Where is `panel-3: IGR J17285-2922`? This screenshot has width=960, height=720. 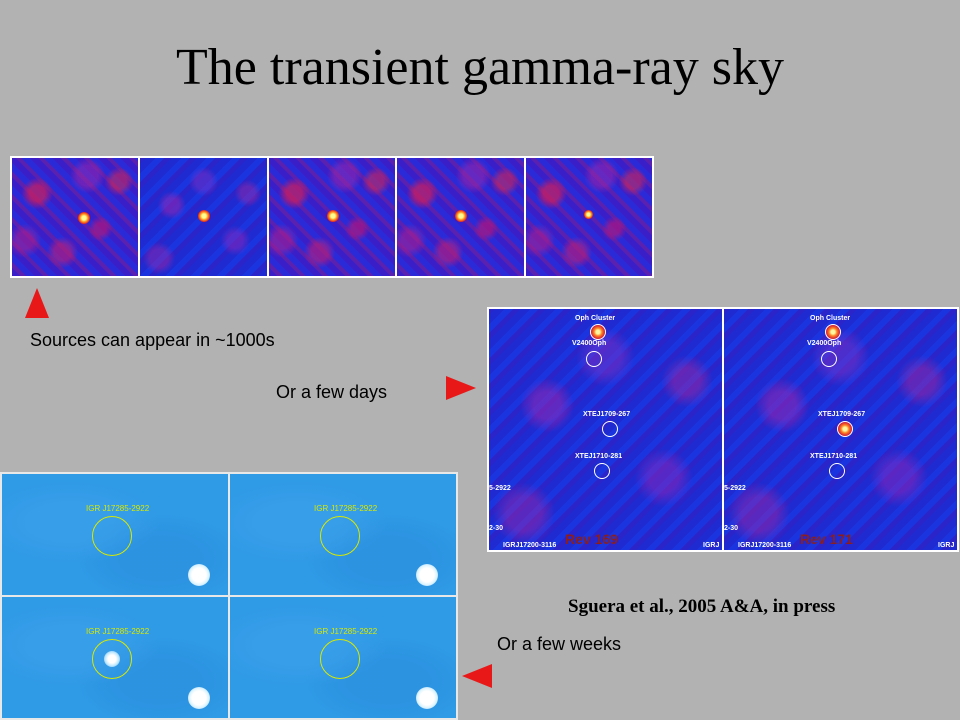
panel-3: IGR J17285-2922 is located at coordinates (115, 657).